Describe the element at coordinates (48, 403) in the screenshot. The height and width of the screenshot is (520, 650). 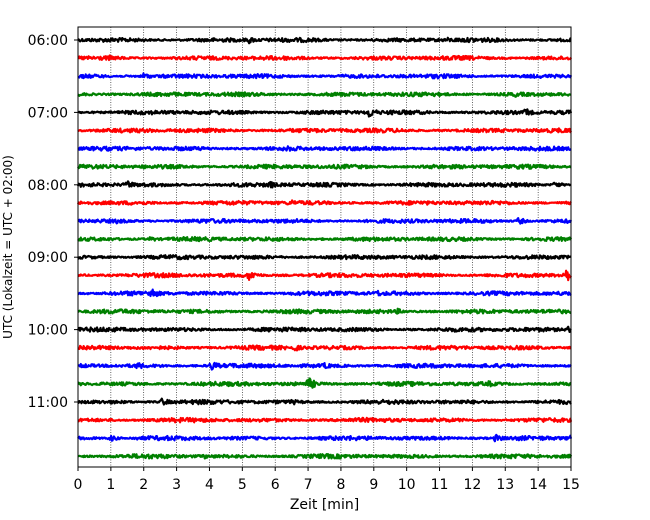
I see `y-tick-label: 11:00` at that location.